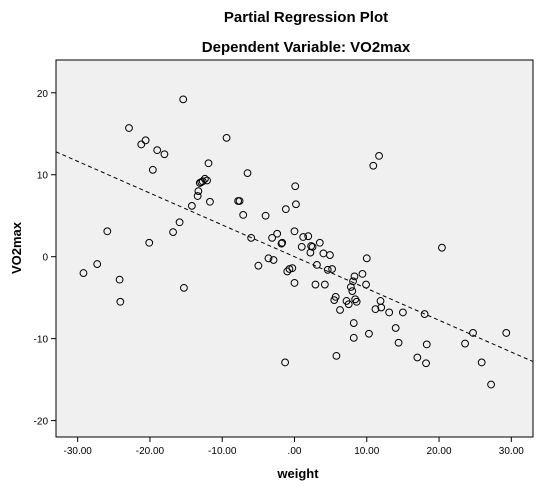  Describe the element at coordinates (366, 451) in the screenshot. I see `x-tick-label: 10.00` at that location.